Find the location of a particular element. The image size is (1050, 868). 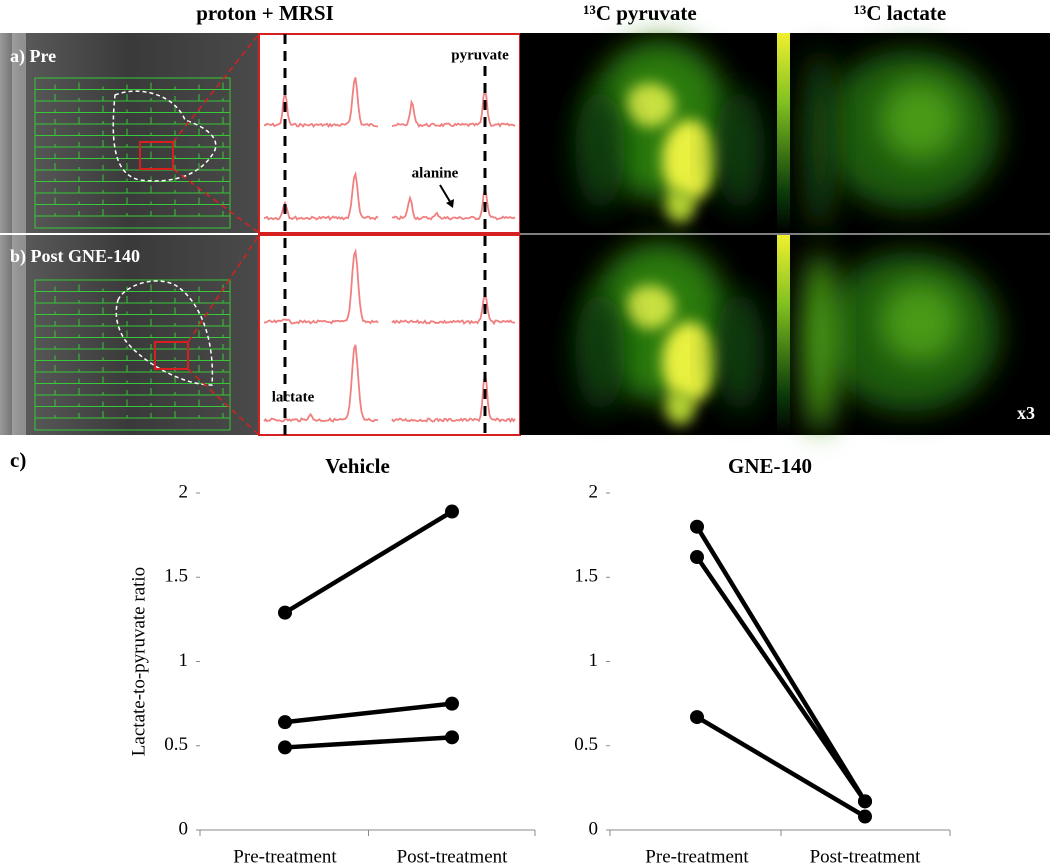

column-header: ¹³C lactate is located at coordinates (900, 13).